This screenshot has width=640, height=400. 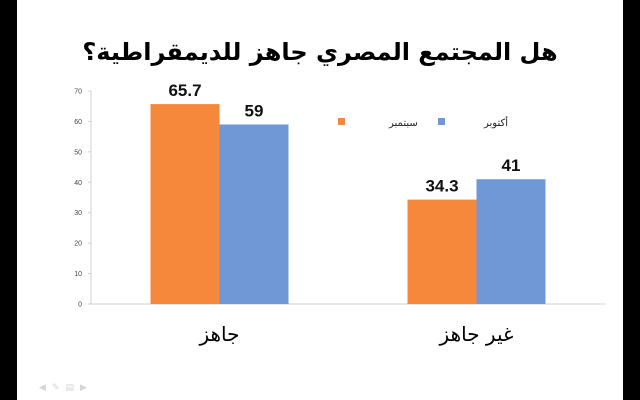 What do you see at coordinates (78, 274) in the screenshot?
I see `y-tick-label: 10` at bounding box center [78, 274].